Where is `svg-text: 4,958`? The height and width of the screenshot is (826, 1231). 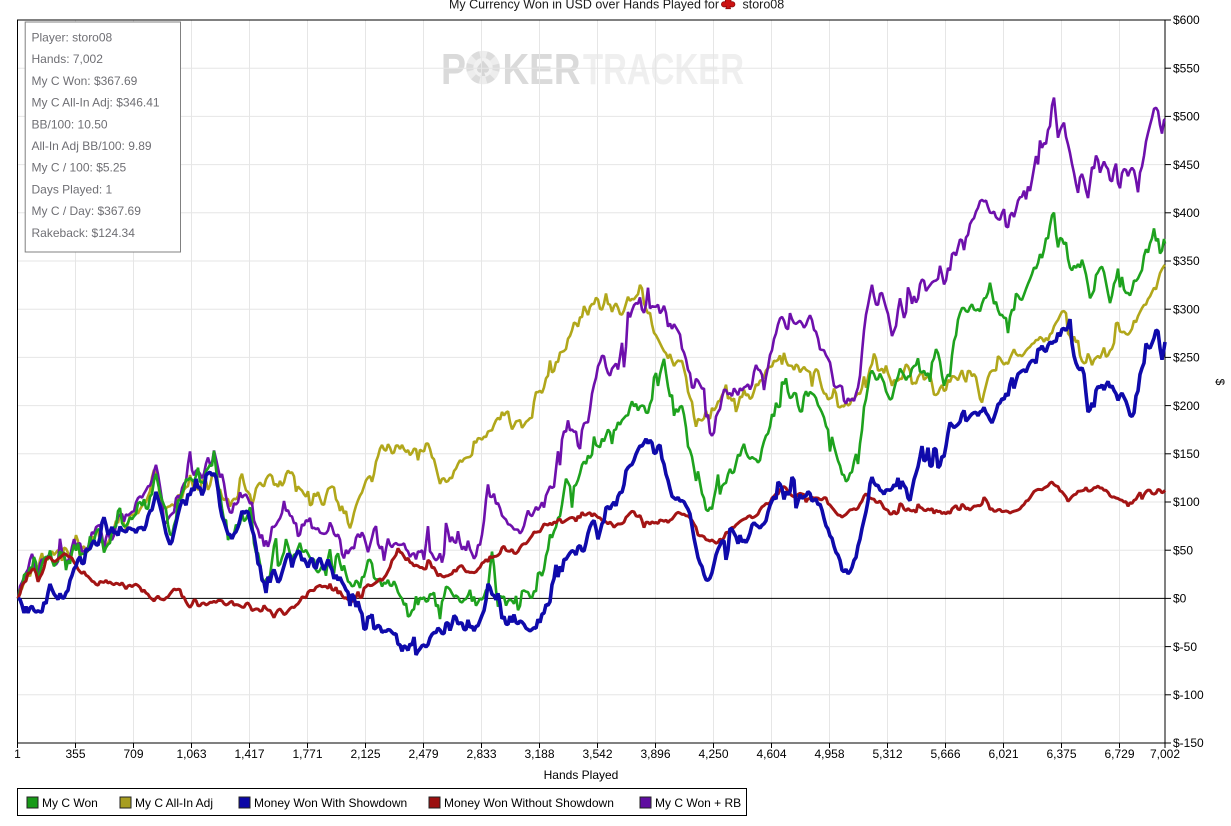 svg-text: 4,958 is located at coordinates (829, 754).